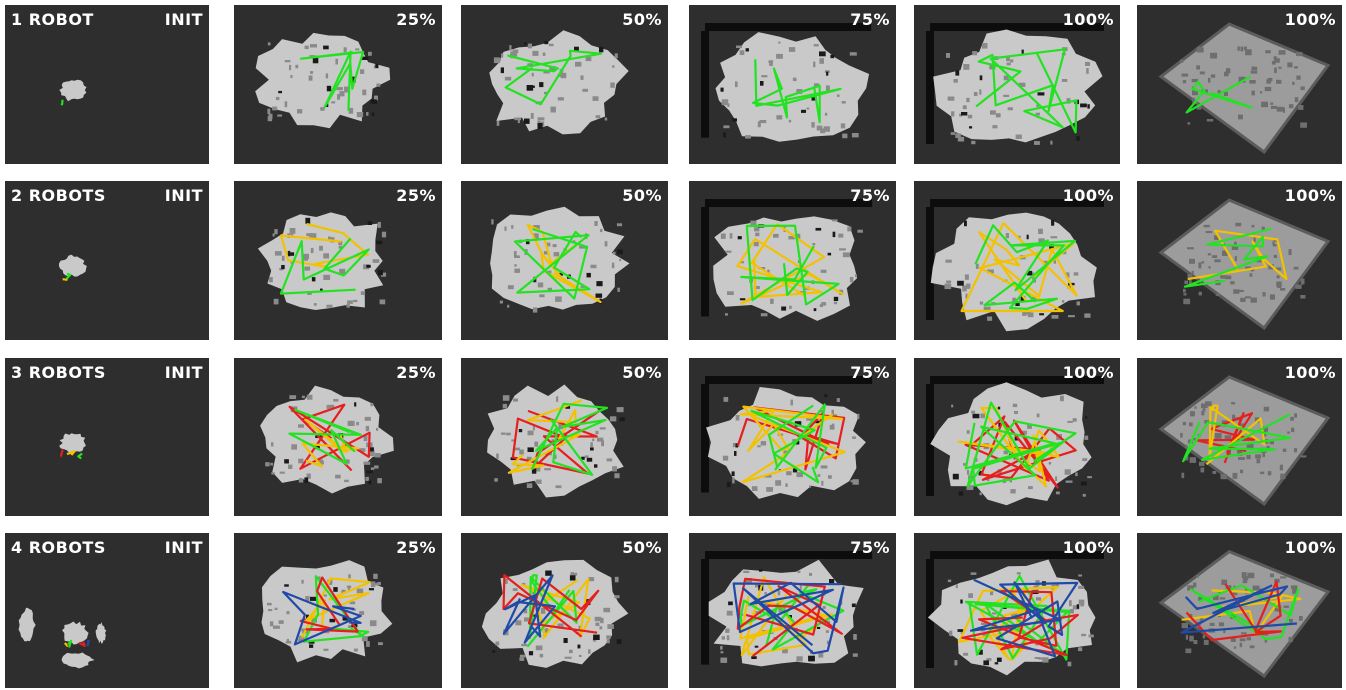  Describe the element at coordinates (1244, 88) in the screenshot. I see `map-3d-view` at that location.